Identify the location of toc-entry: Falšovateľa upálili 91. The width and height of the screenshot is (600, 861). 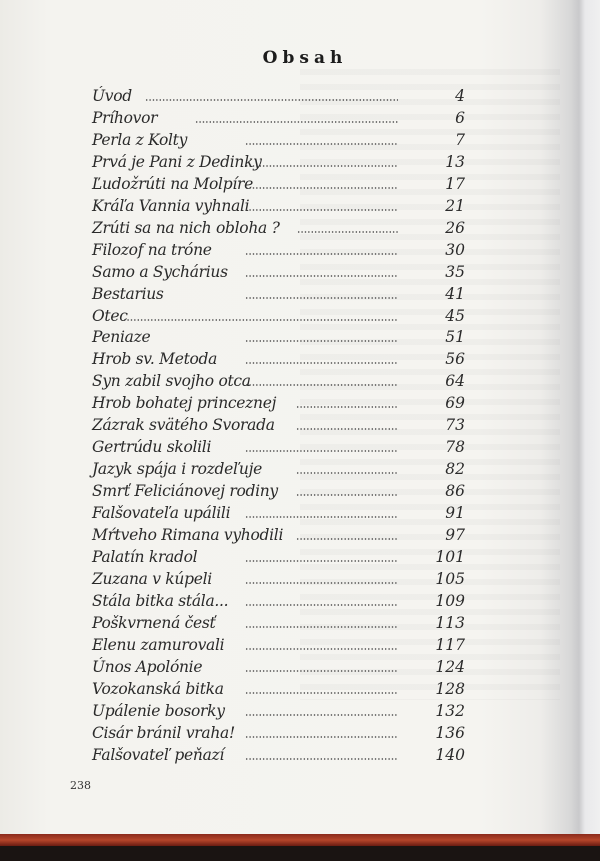
(300, 515).